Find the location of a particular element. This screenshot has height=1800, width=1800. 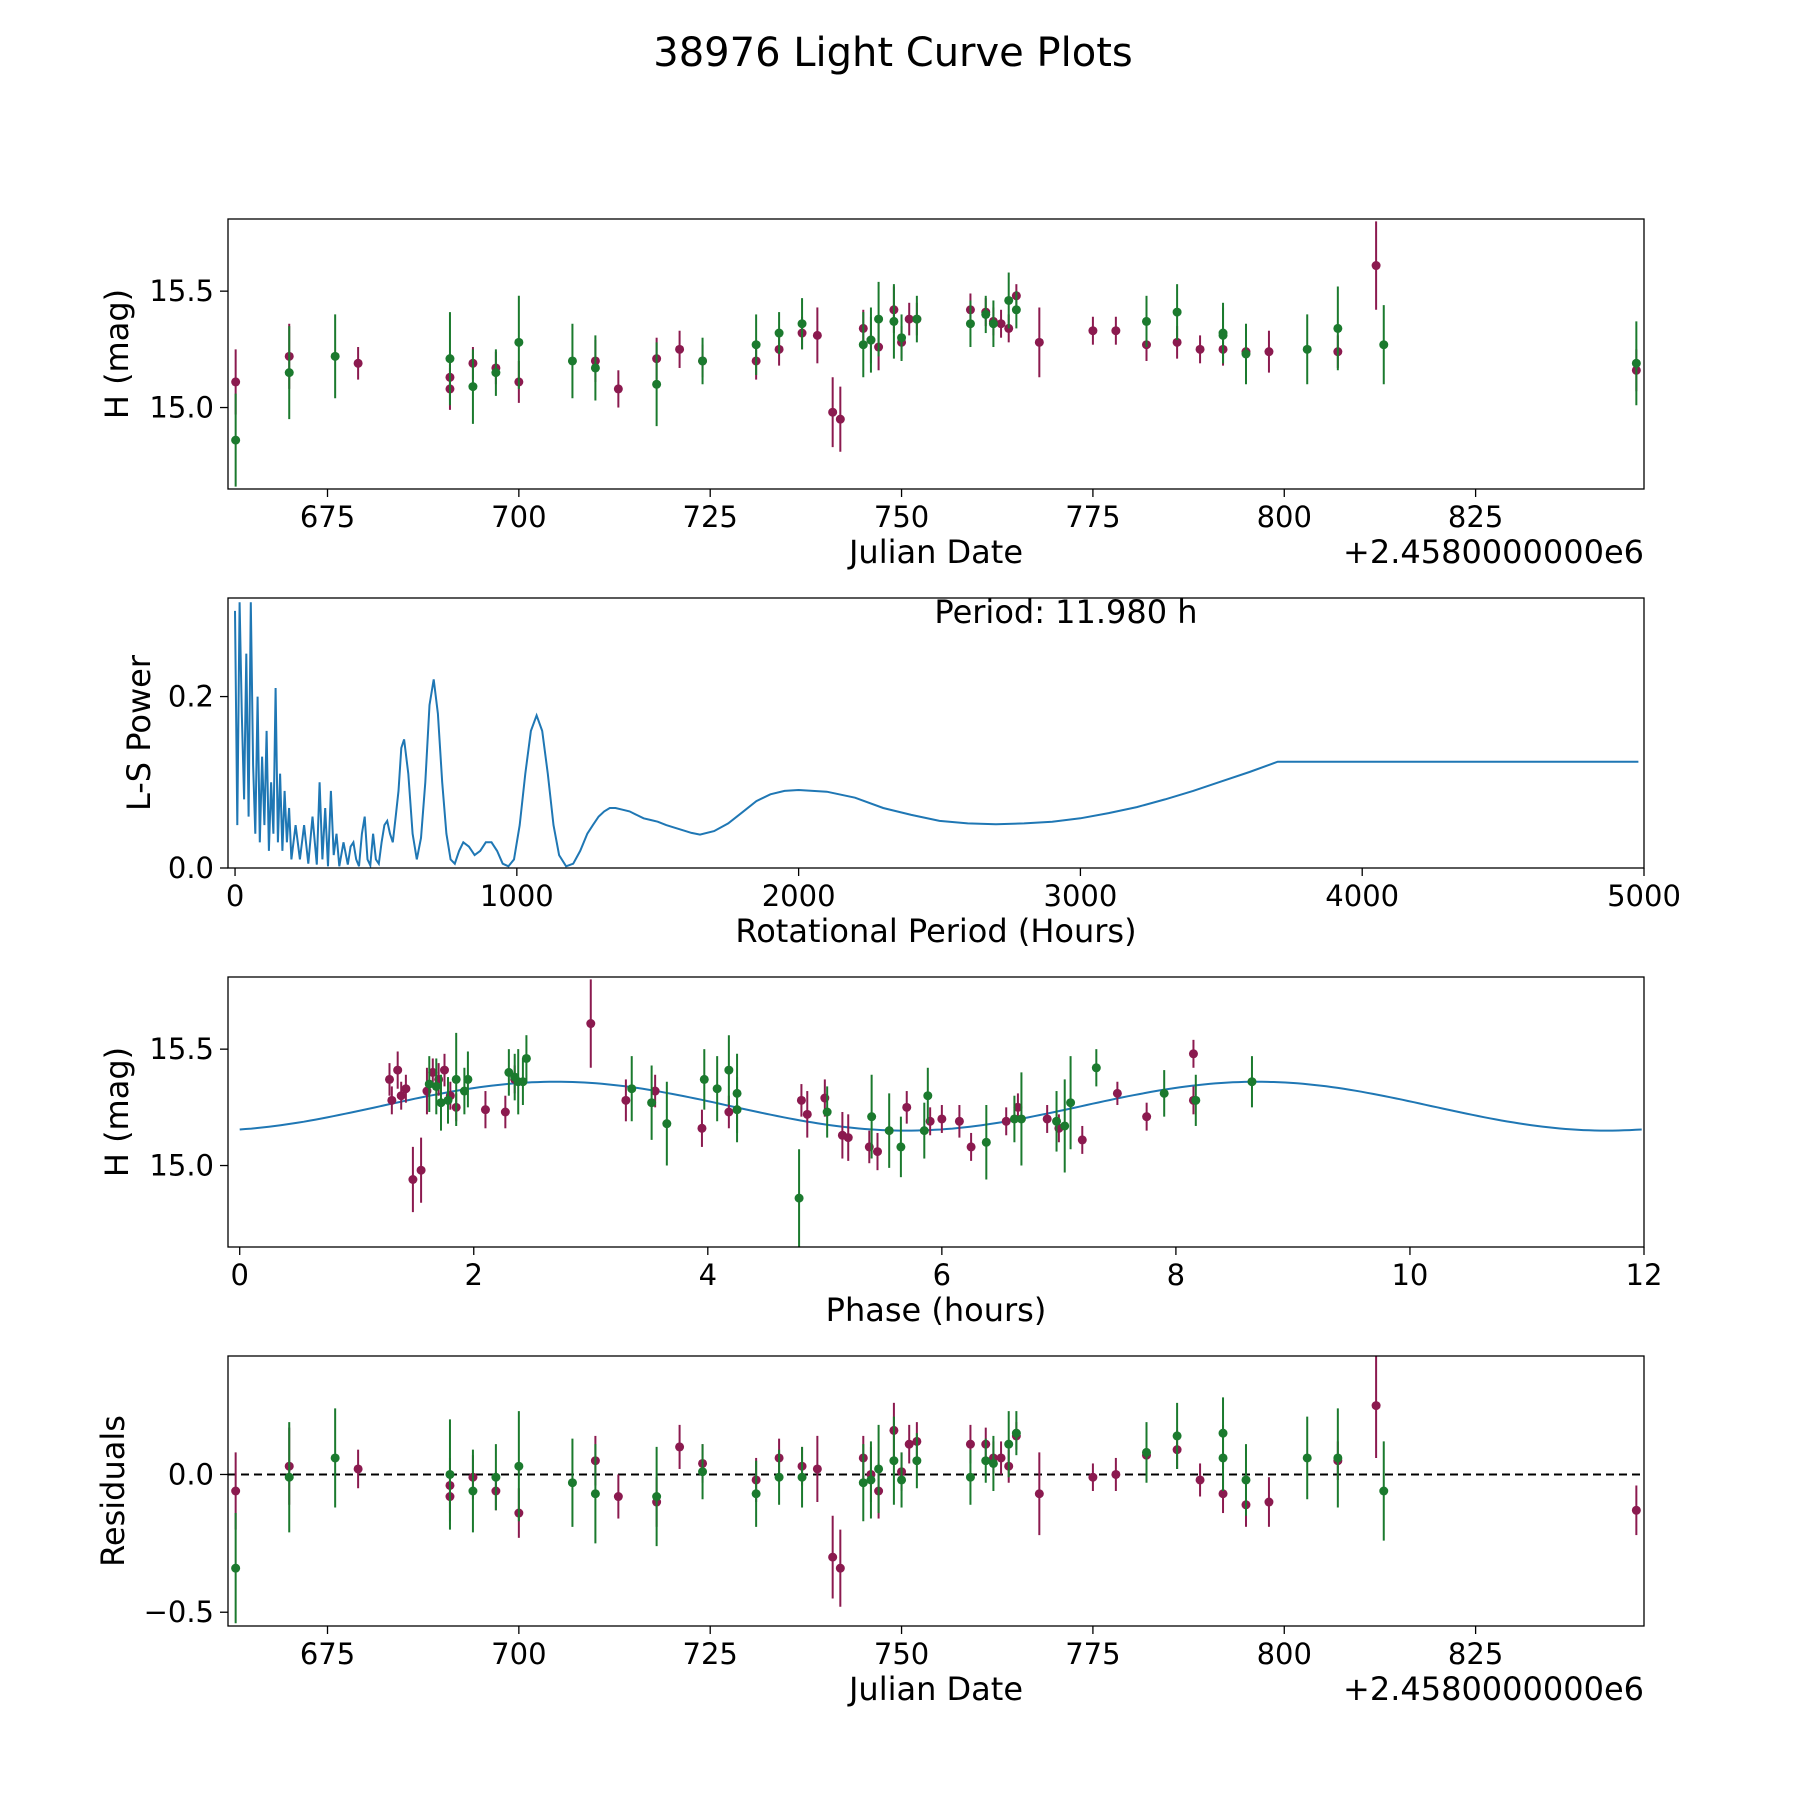

periodogram-line is located at coordinates (936, 735).